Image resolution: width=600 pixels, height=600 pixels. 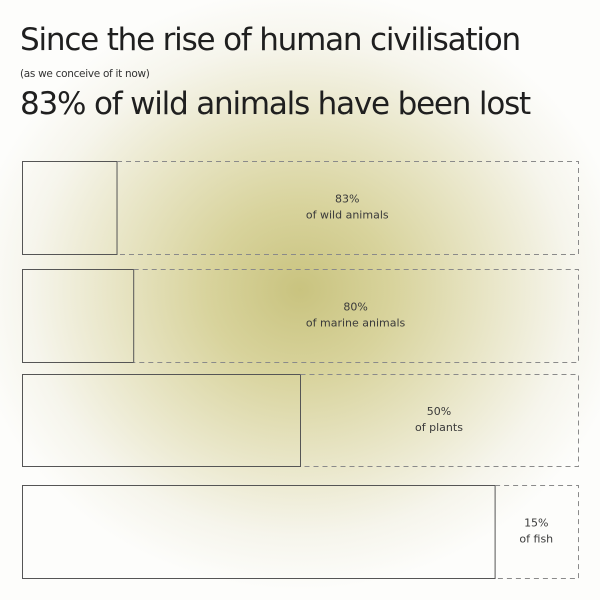 I want to click on bar-row: 83% of wild animals, so click(x=300, y=208).